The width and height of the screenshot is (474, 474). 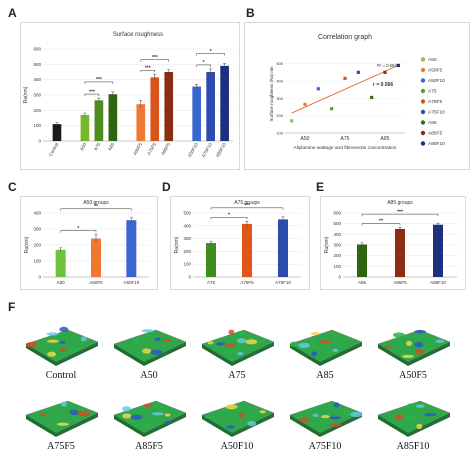 What do you see at coordinates (149, 446) in the screenshot?
I see `surface-label-a85f5: A85F5` at bounding box center [149, 446].